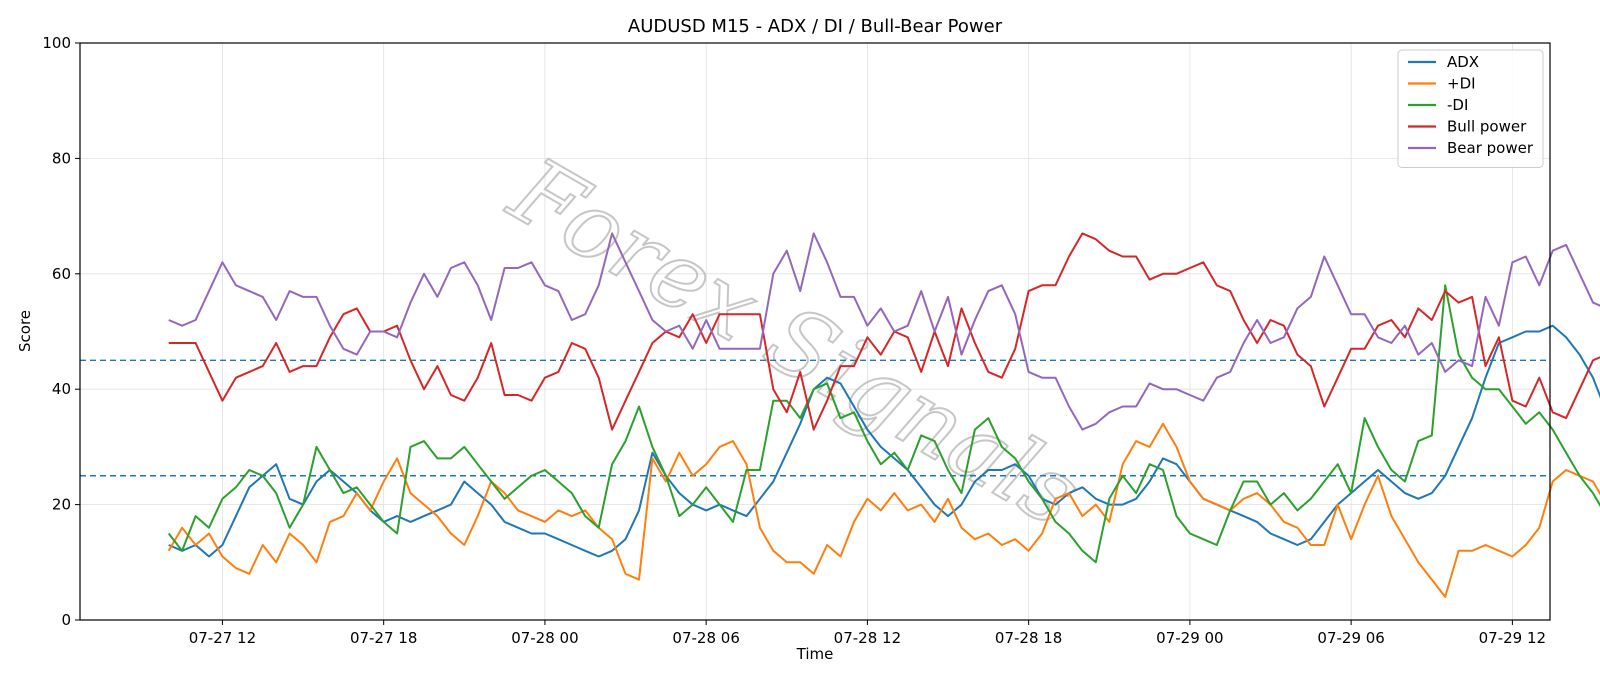 The image size is (1600, 686). Describe the element at coordinates (705, 638) in the screenshot. I see `x-tick-label: 07-28 06` at that location.